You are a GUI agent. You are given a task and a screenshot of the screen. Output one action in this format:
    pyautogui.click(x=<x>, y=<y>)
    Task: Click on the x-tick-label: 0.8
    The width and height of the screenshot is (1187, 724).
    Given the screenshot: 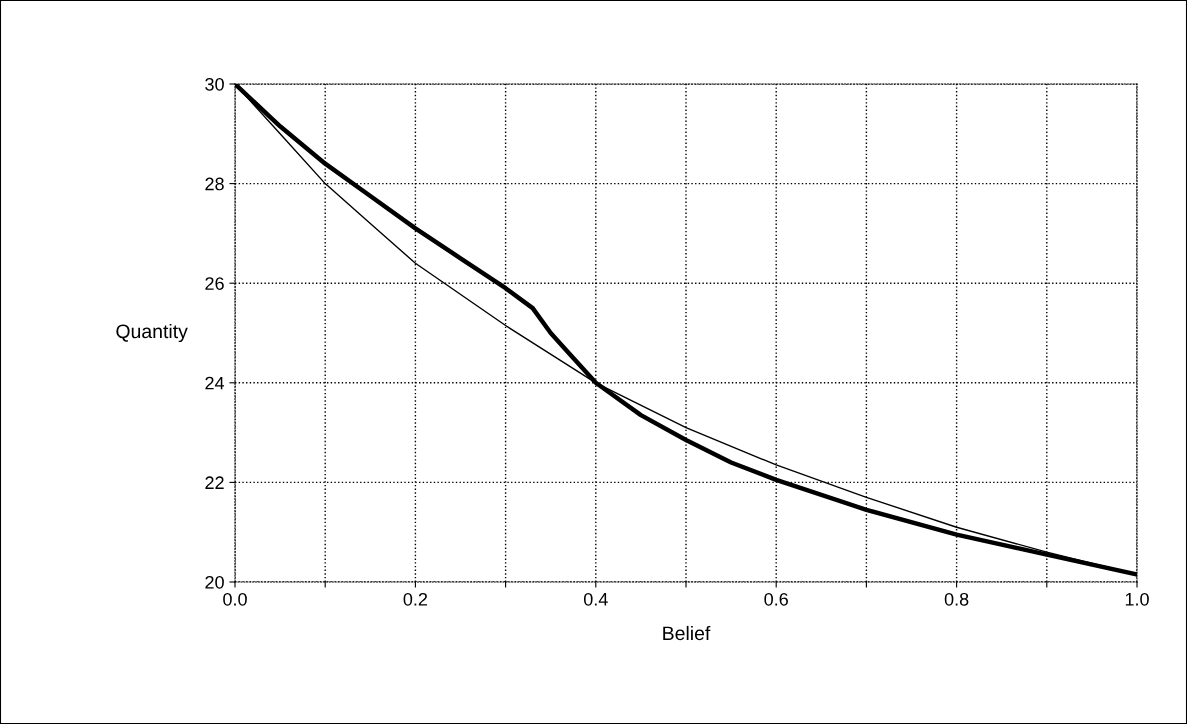 What is the action you would take?
    pyautogui.click(x=956, y=599)
    